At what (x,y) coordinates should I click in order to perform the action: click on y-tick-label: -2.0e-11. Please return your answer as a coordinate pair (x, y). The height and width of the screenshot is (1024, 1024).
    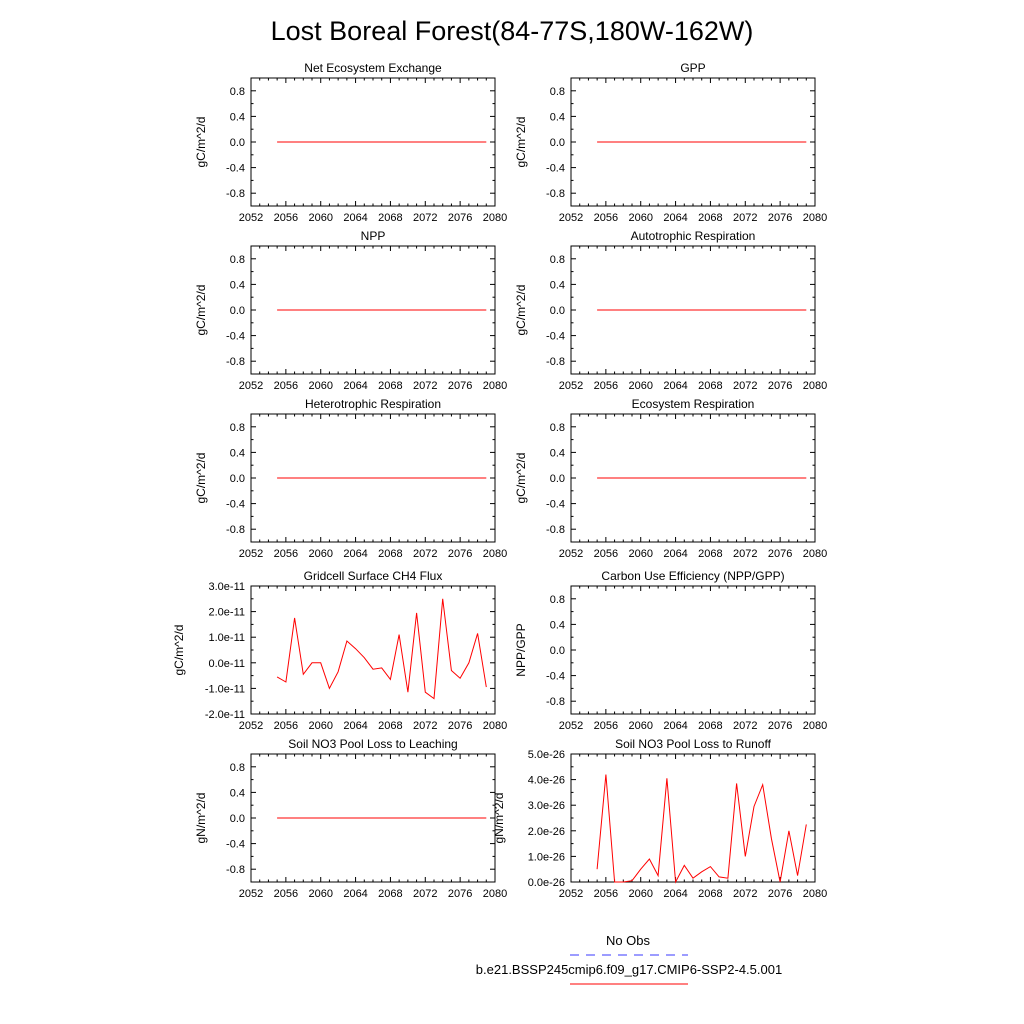
    Looking at the image, I should click on (225, 715).